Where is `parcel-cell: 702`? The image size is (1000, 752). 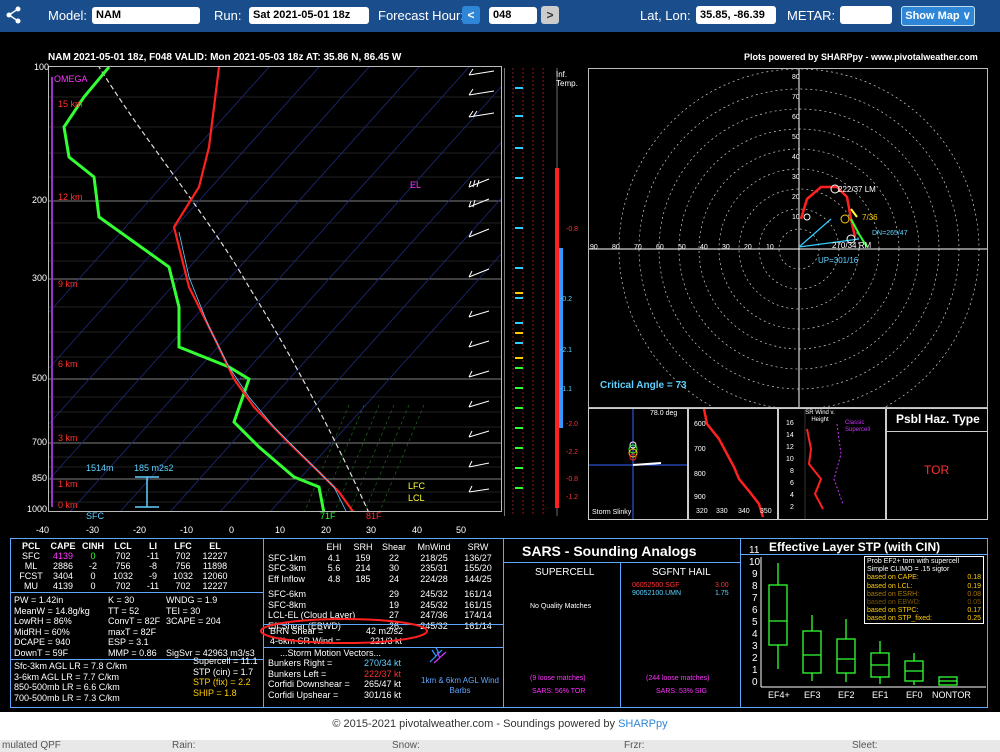
parcel-cell: 702 is located at coordinates (123, 556).